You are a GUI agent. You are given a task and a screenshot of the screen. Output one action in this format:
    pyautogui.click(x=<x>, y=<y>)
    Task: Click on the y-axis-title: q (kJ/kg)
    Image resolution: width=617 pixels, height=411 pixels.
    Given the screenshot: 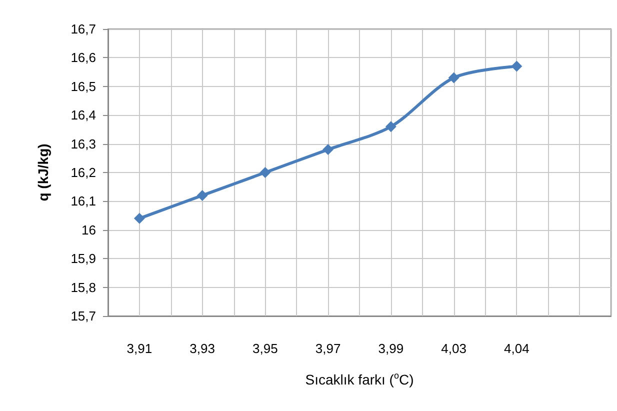 What is the action you would take?
    pyautogui.click(x=43, y=173)
    